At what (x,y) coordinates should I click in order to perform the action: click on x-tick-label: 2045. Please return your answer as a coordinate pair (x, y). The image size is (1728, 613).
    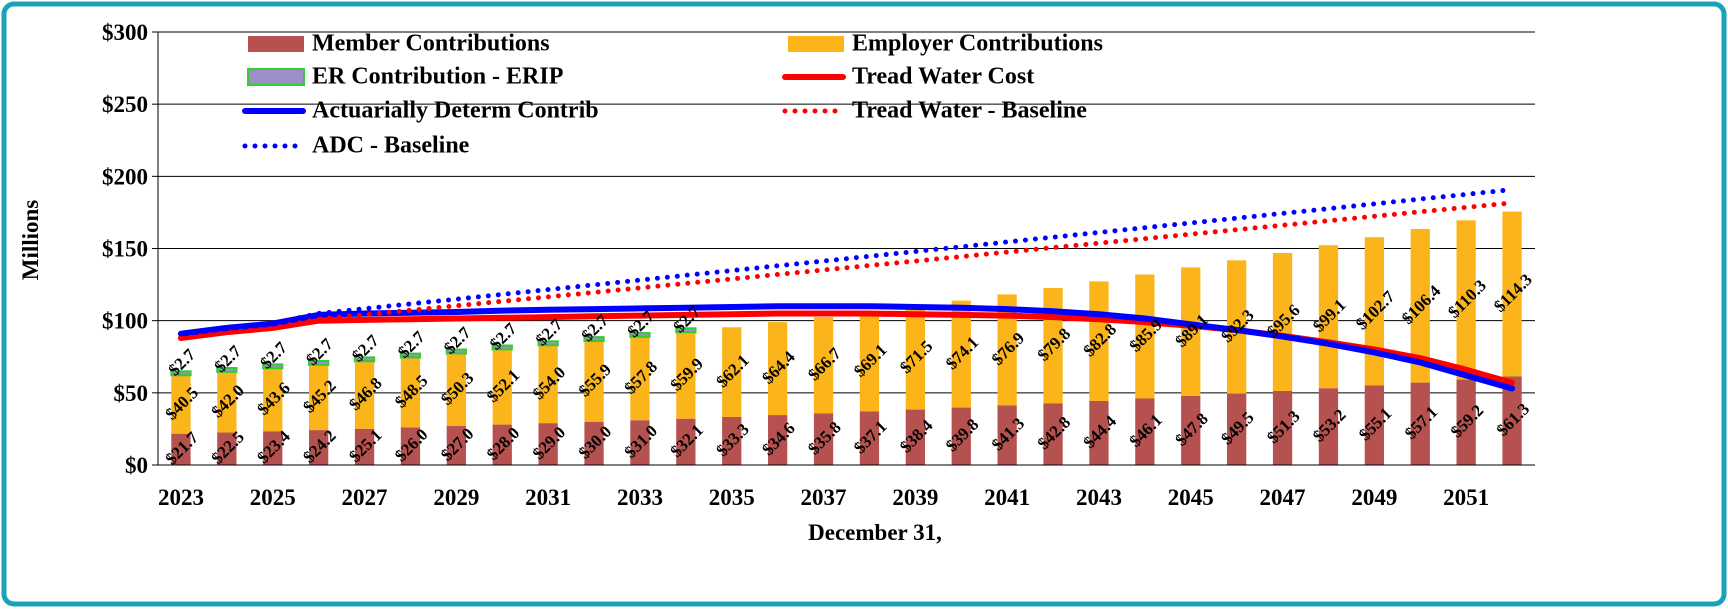
    Looking at the image, I should click on (1191, 497).